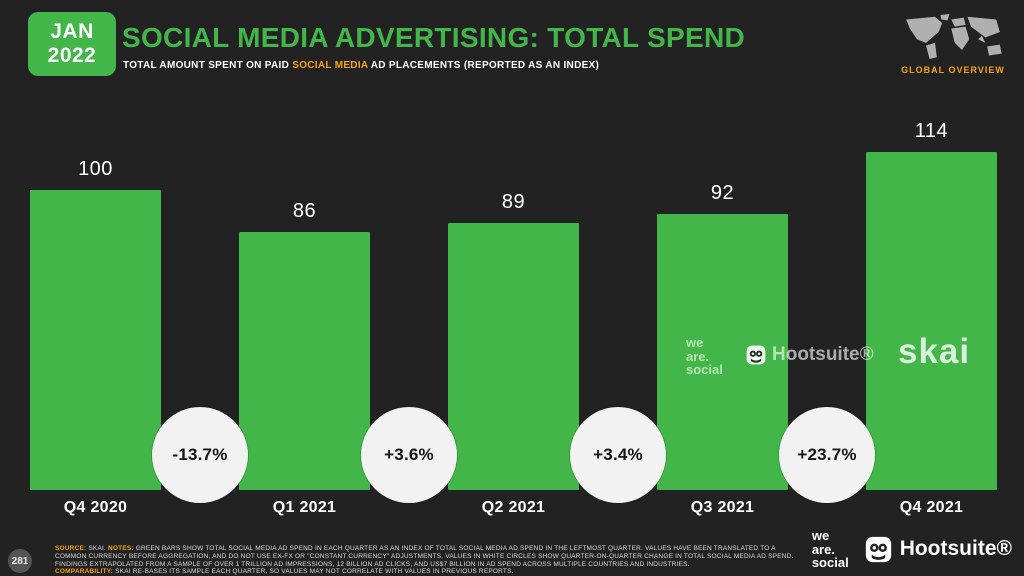 This screenshot has width=1024, height=576. I want to click on bar-value-label: 114, so click(931, 131).